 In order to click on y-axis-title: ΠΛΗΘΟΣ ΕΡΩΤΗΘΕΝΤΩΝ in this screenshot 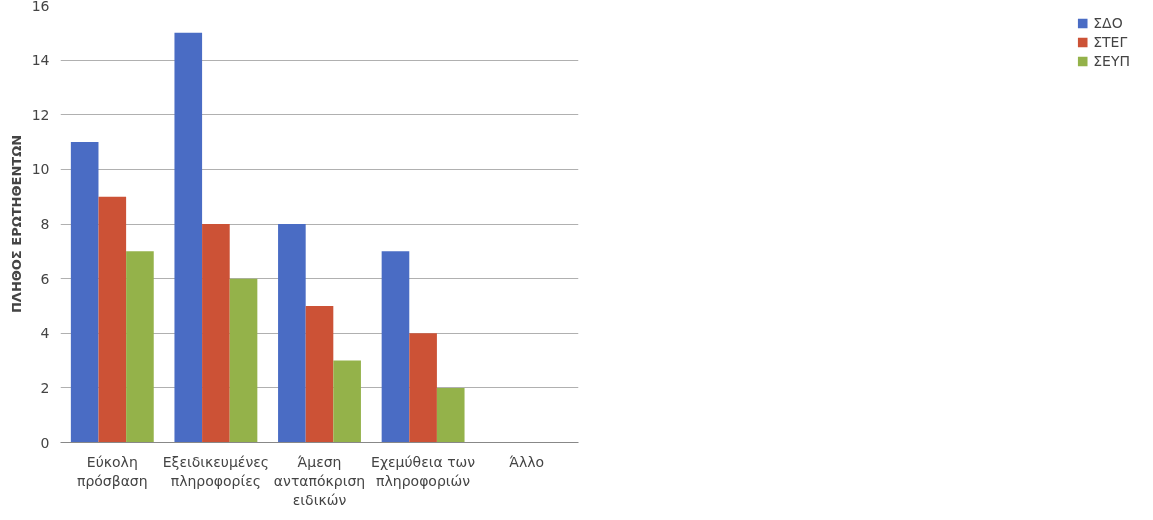, I will do `click(16, 224)`.